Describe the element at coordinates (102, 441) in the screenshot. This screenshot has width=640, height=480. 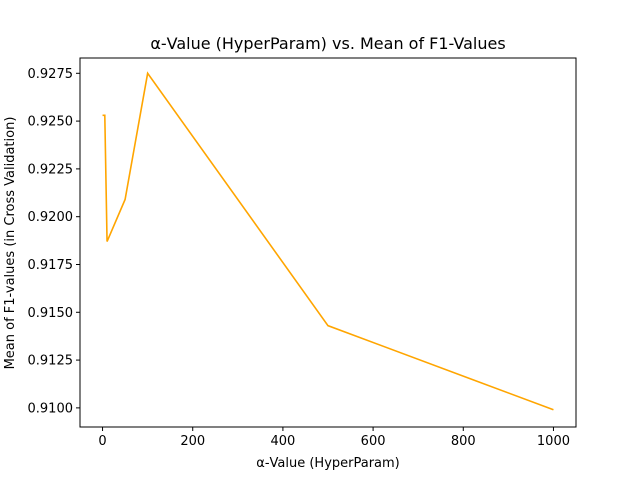
I see `x-tick-label: 0` at that location.